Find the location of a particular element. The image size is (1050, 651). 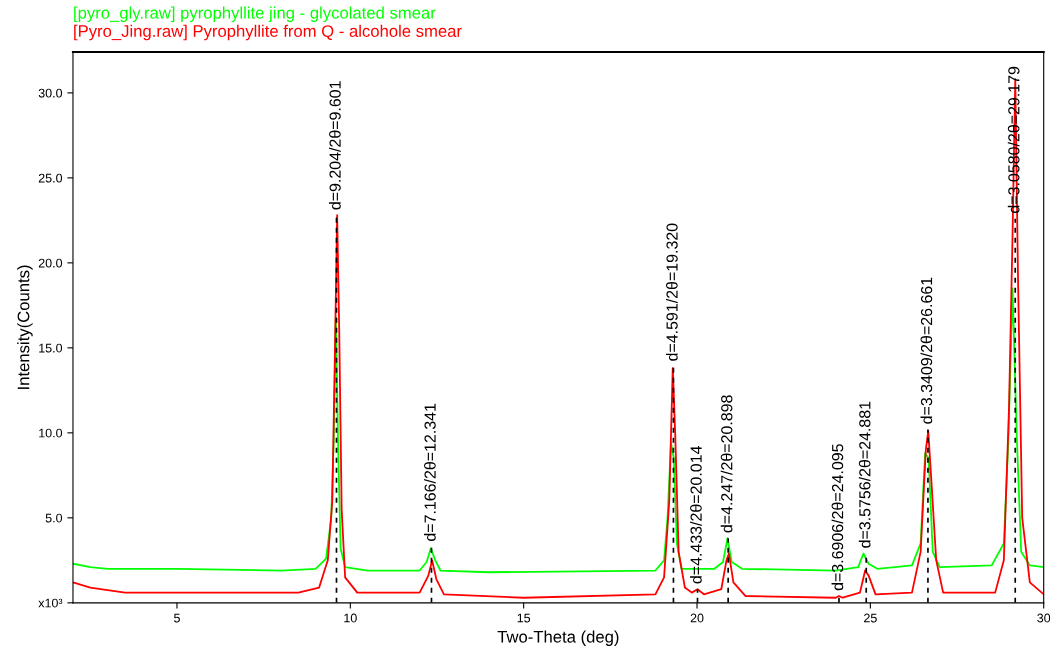

y-axis-title: Intensity(Counts) is located at coordinates (25, 327).